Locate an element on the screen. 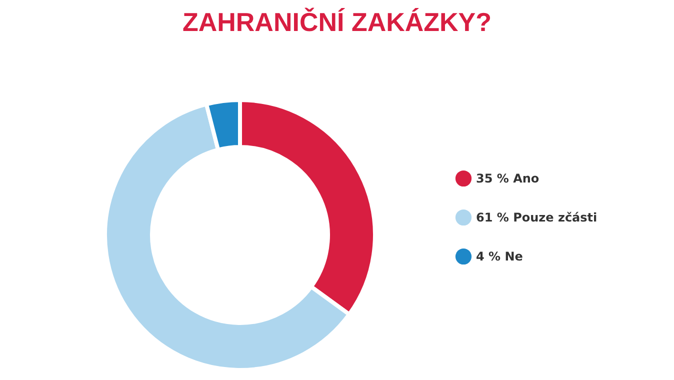 The image size is (674, 380). legend-label: 35 % Ano is located at coordinates (508, 179).